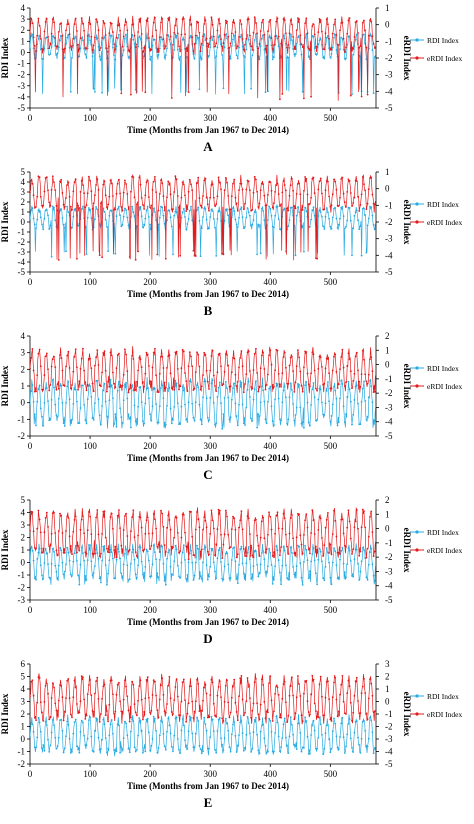  Describe the element at coordinates (203, 534) in the screenshot. I see `series-line` at that location.